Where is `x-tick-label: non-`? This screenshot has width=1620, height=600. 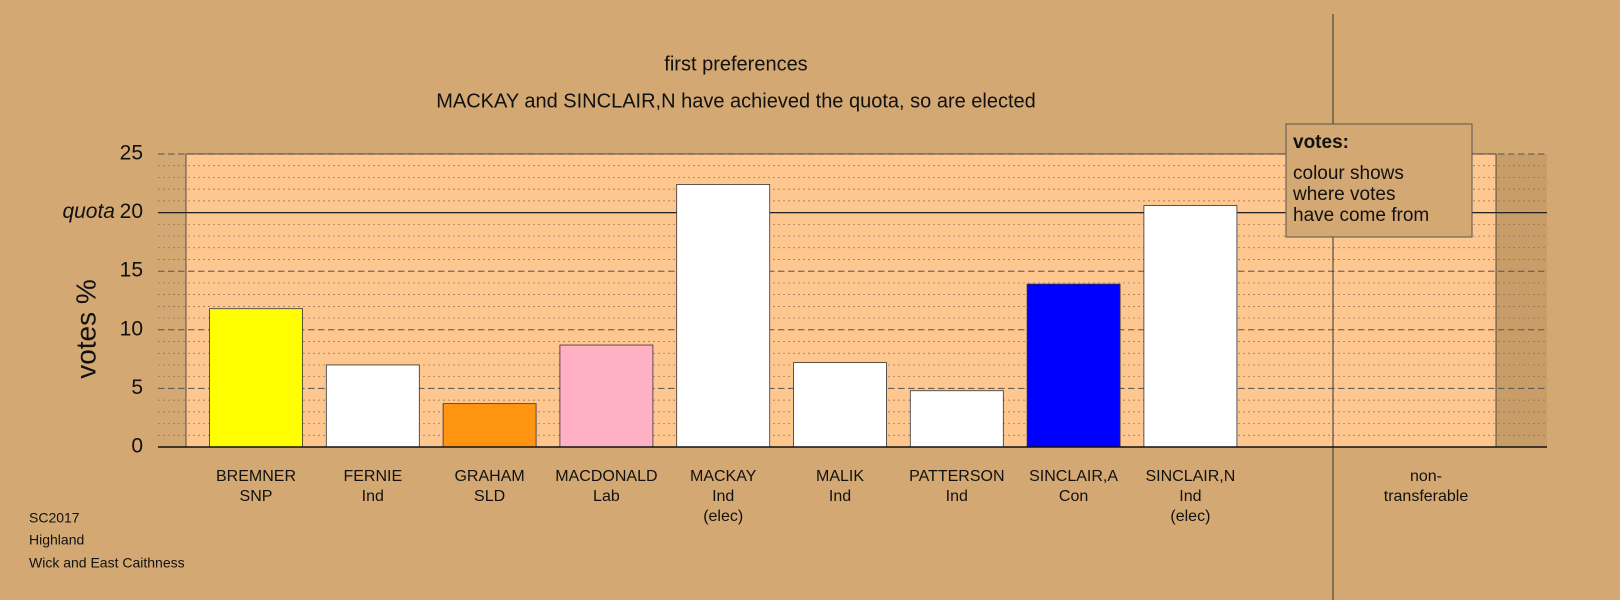
x-tick-label: non- is located at coordinates (1426, 476).